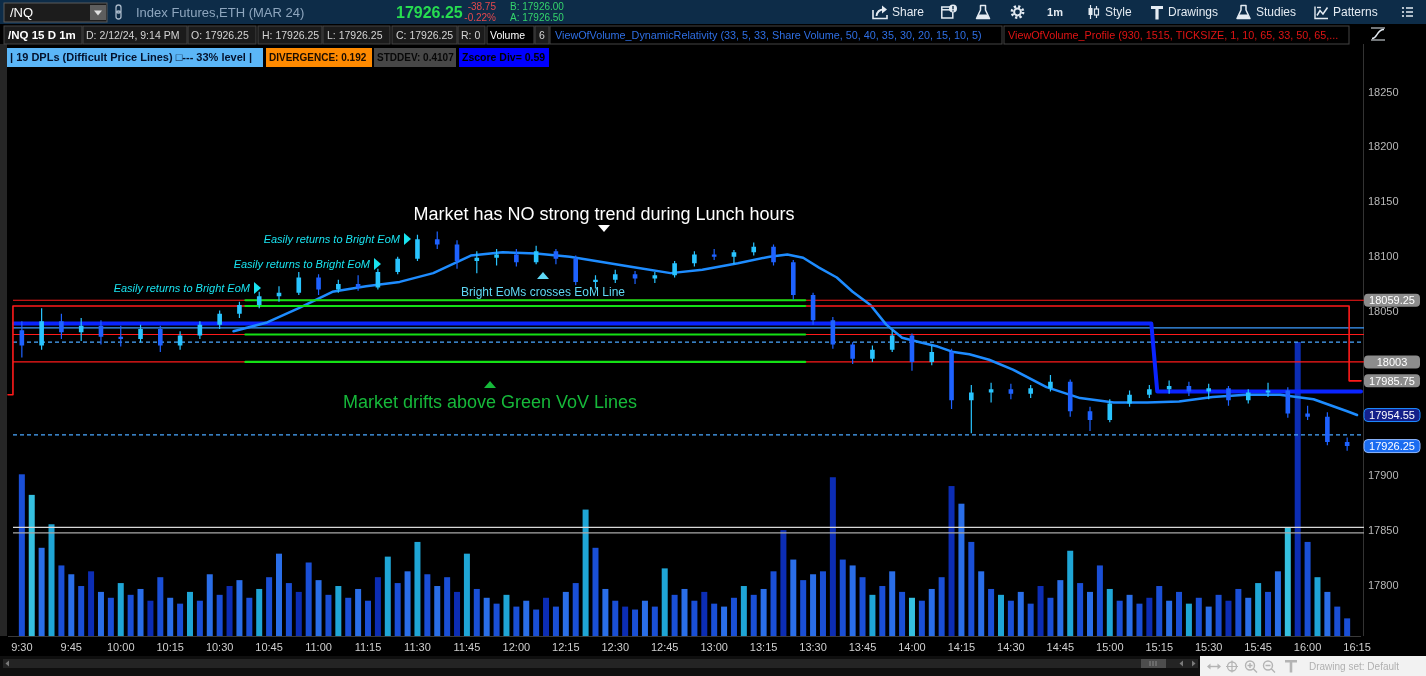 The image size is (1426, 676). What do you see at coordinates (768, 35) in the screenshot?
I see `text: ViewOfVolume_DynamicRelativity (33, 5, 33, Share Volume, 50, 40, 35, 30, 20, 15, 10, 5)` at bounding box center [768, 35].